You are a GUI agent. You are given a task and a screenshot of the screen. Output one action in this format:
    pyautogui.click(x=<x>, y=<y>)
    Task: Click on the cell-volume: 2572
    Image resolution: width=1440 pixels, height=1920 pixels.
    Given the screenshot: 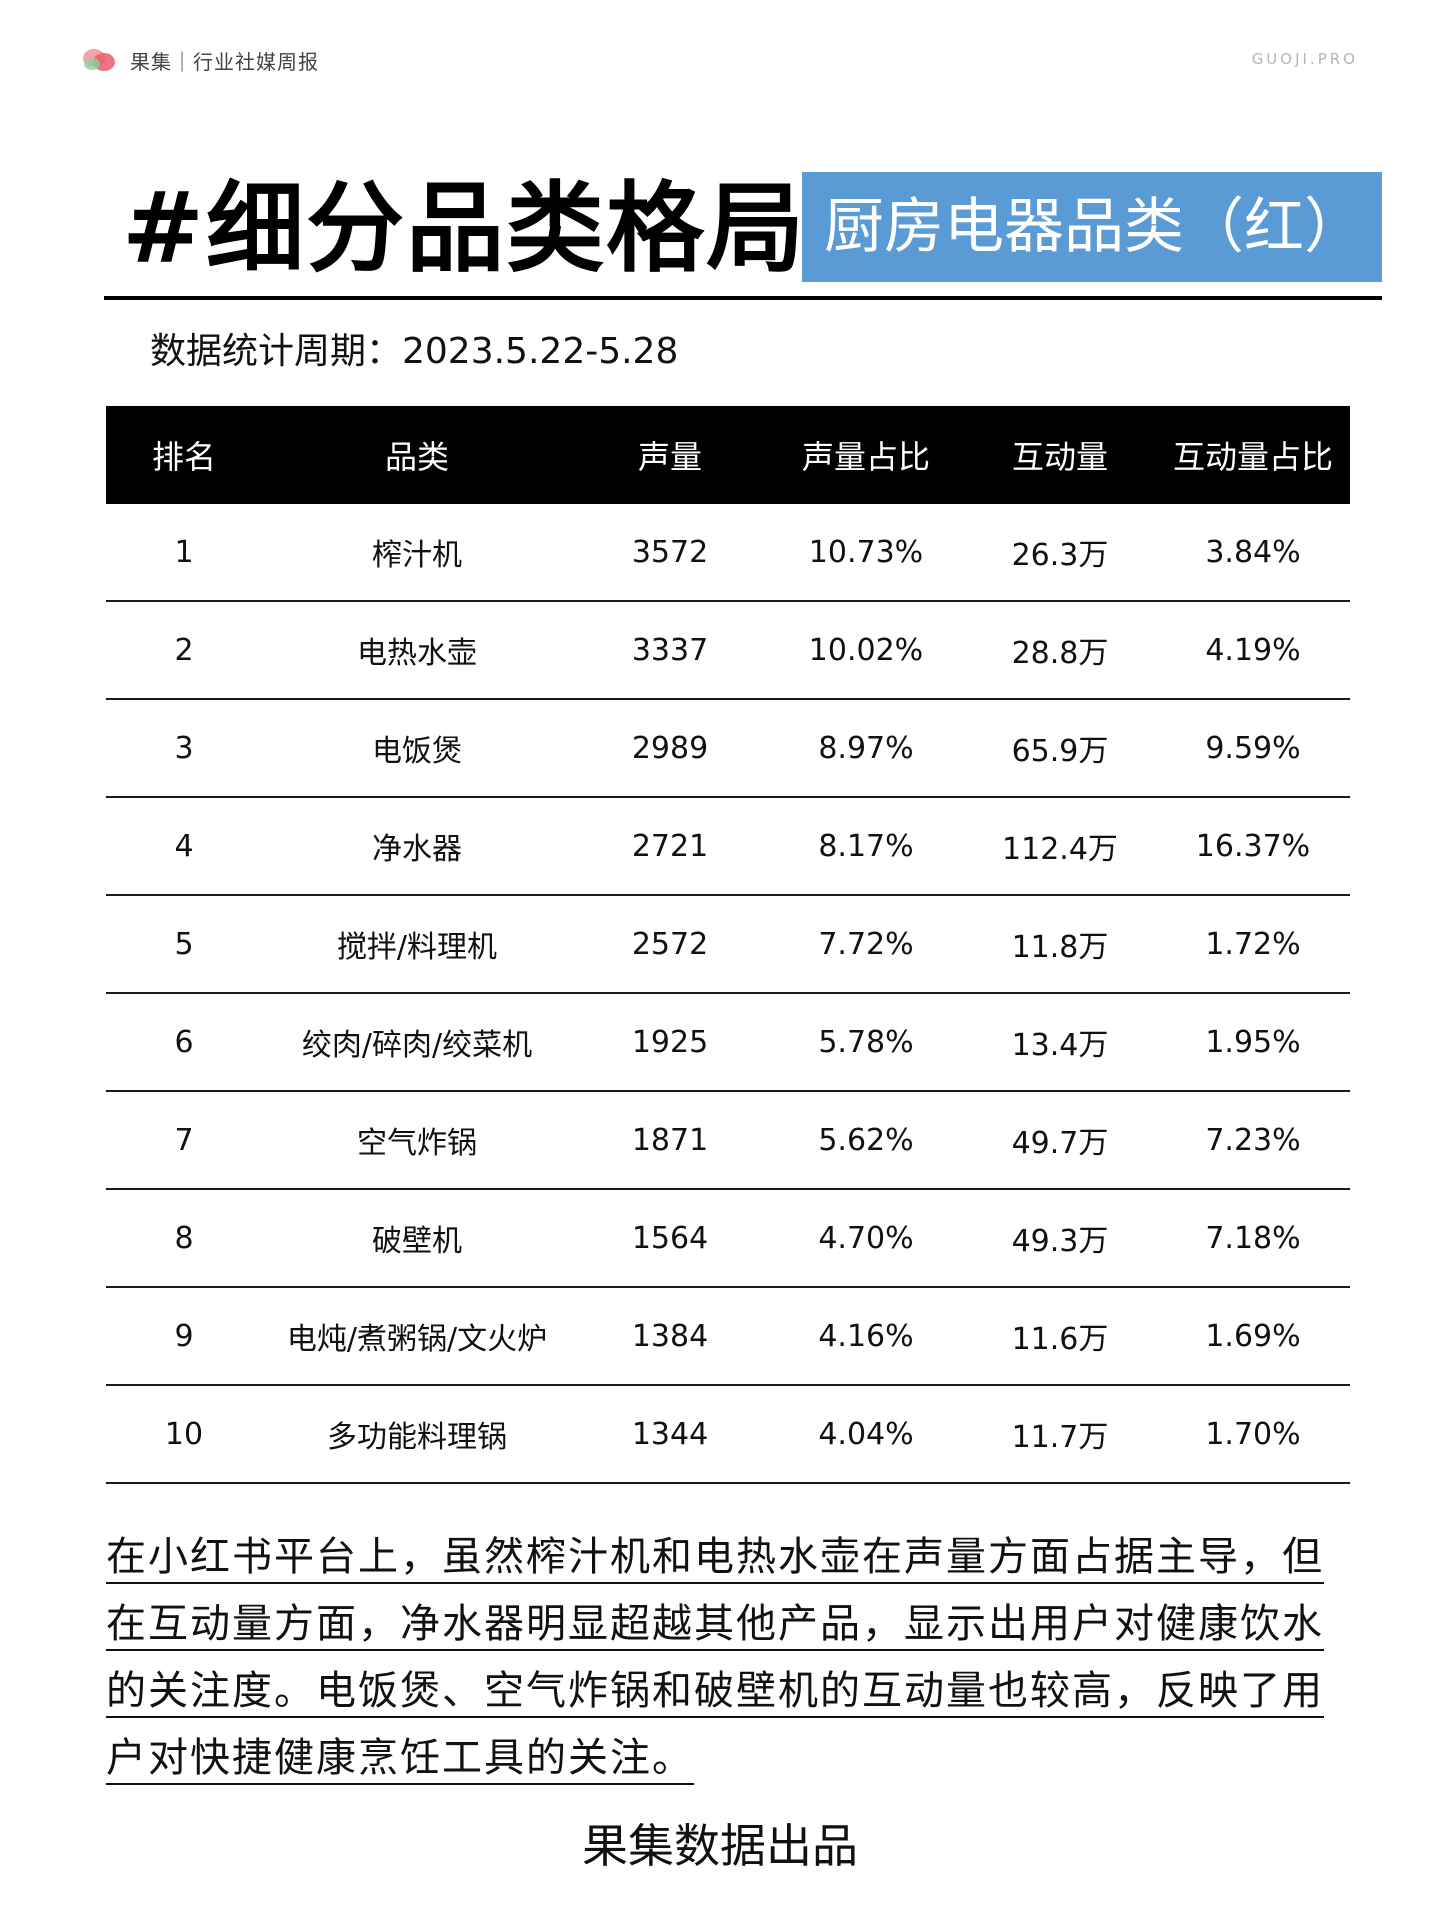 What is the action you would take?
    pyautogui.click(x=670, y=944)
    